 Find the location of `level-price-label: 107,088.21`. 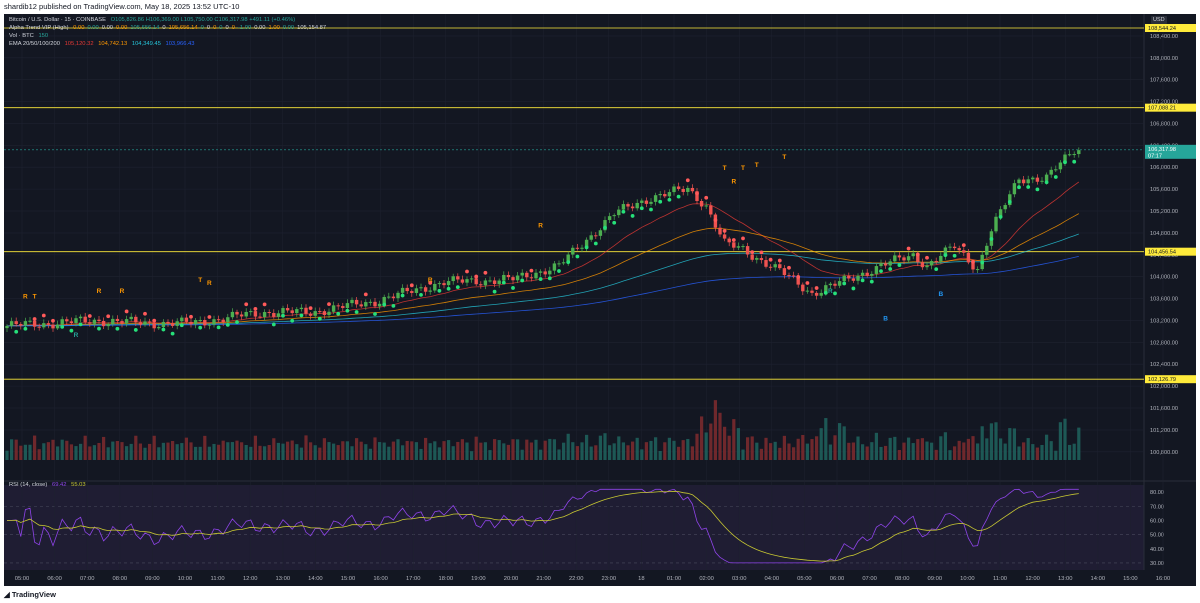

level-price-label: 107,088.21 is located at coordinates (1162, 109).